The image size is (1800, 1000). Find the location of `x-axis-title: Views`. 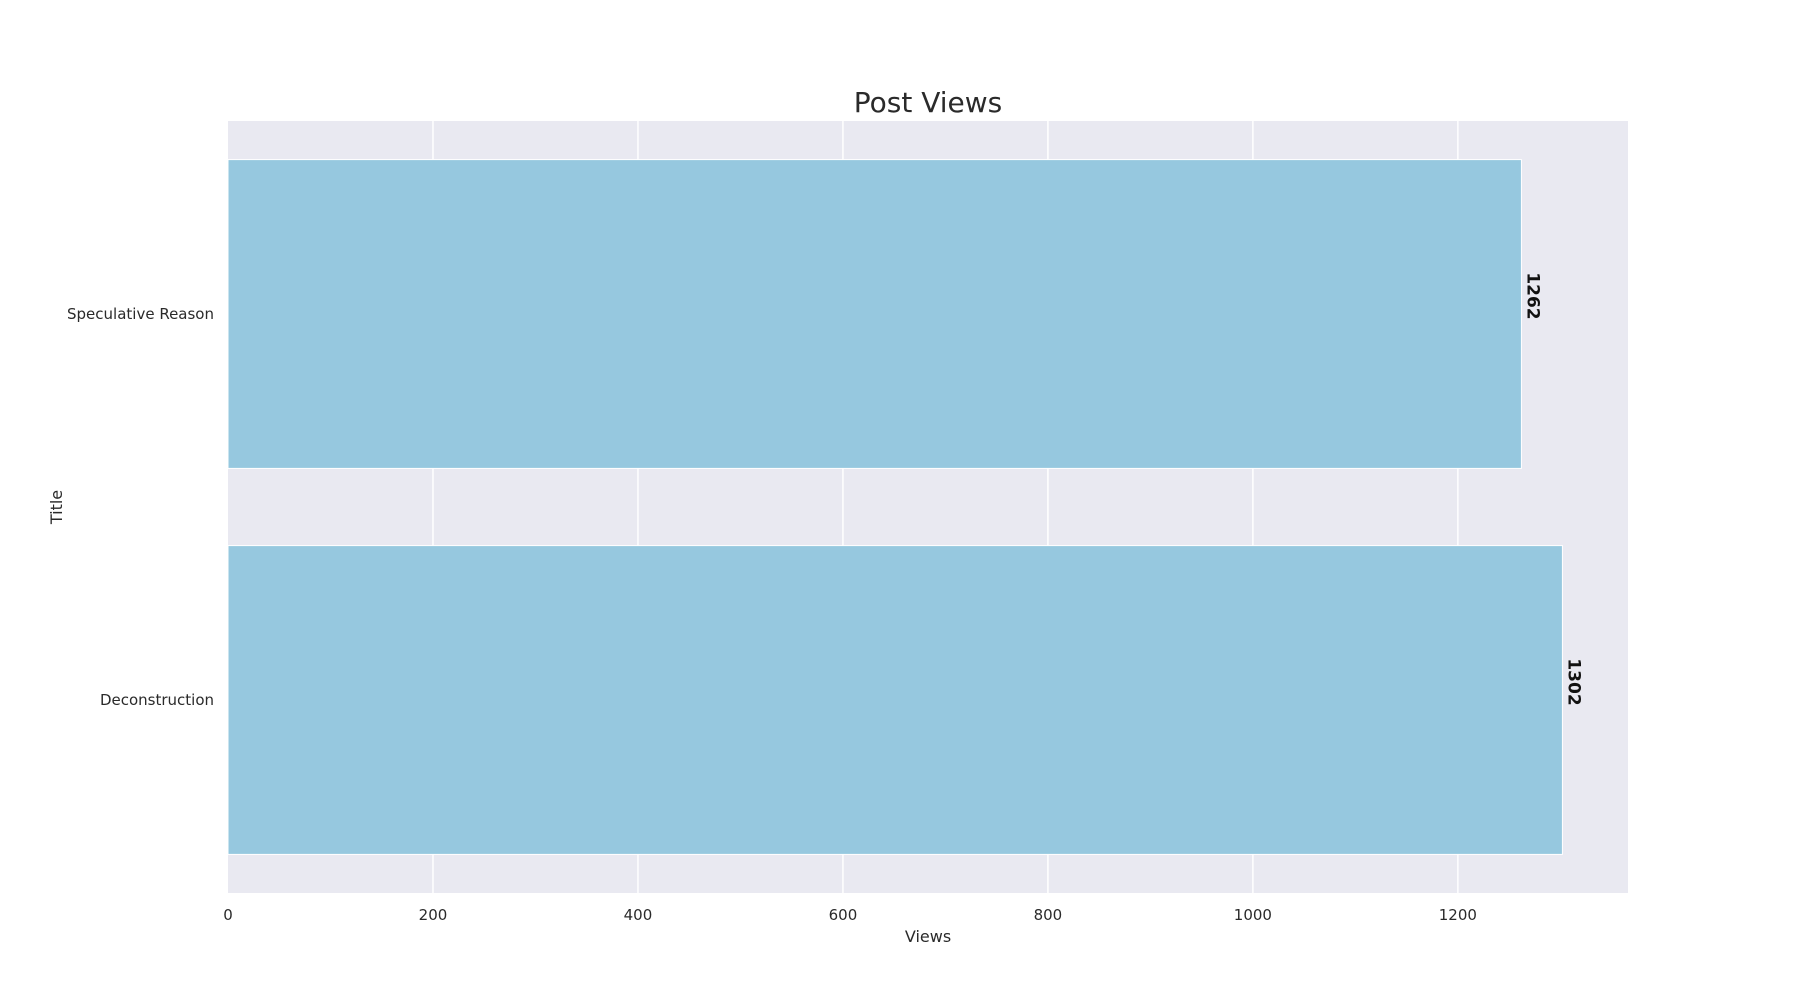

x-axis-title: Views is located at coordinates (928, 936).